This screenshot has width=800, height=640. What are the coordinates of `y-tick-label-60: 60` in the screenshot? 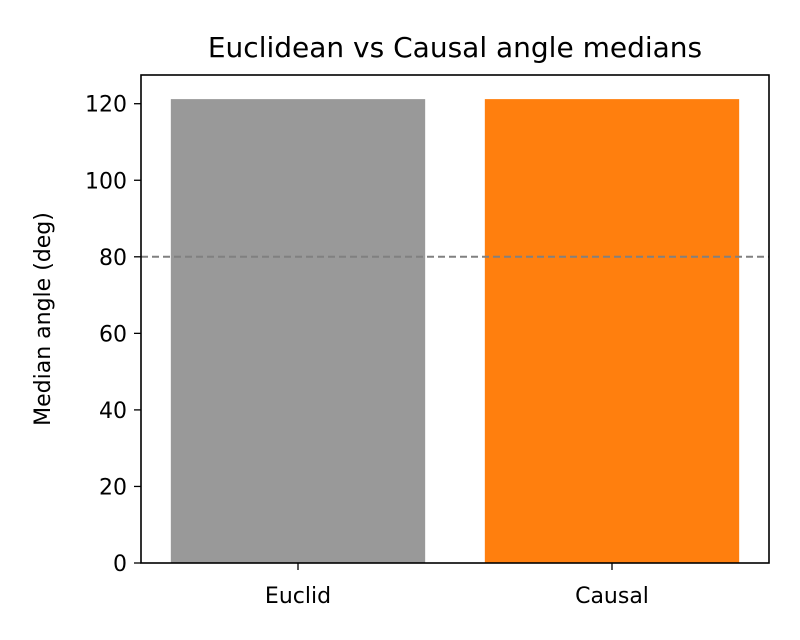 It's located at (113, 334).